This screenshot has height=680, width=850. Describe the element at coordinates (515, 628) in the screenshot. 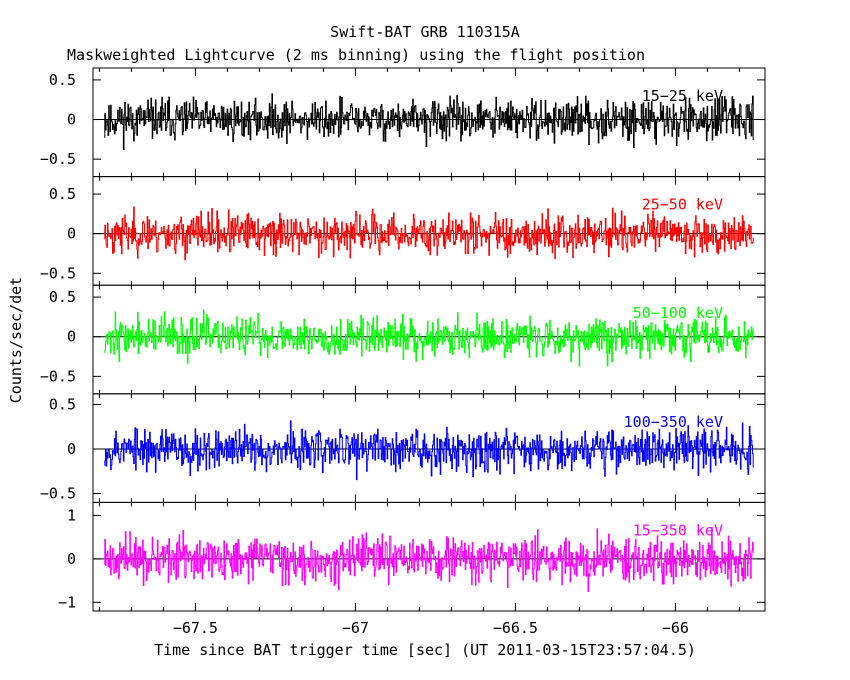

I see `x-tick-label: −66.5` at that location.